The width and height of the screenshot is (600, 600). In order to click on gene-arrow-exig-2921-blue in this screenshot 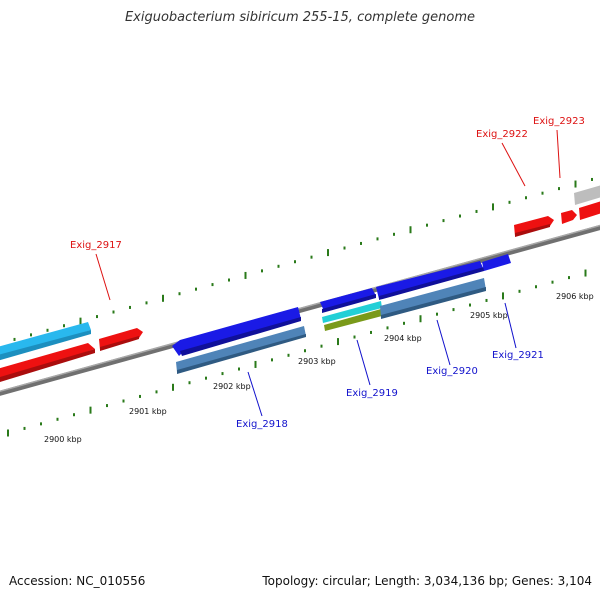, I will do `click(496, 262)`.